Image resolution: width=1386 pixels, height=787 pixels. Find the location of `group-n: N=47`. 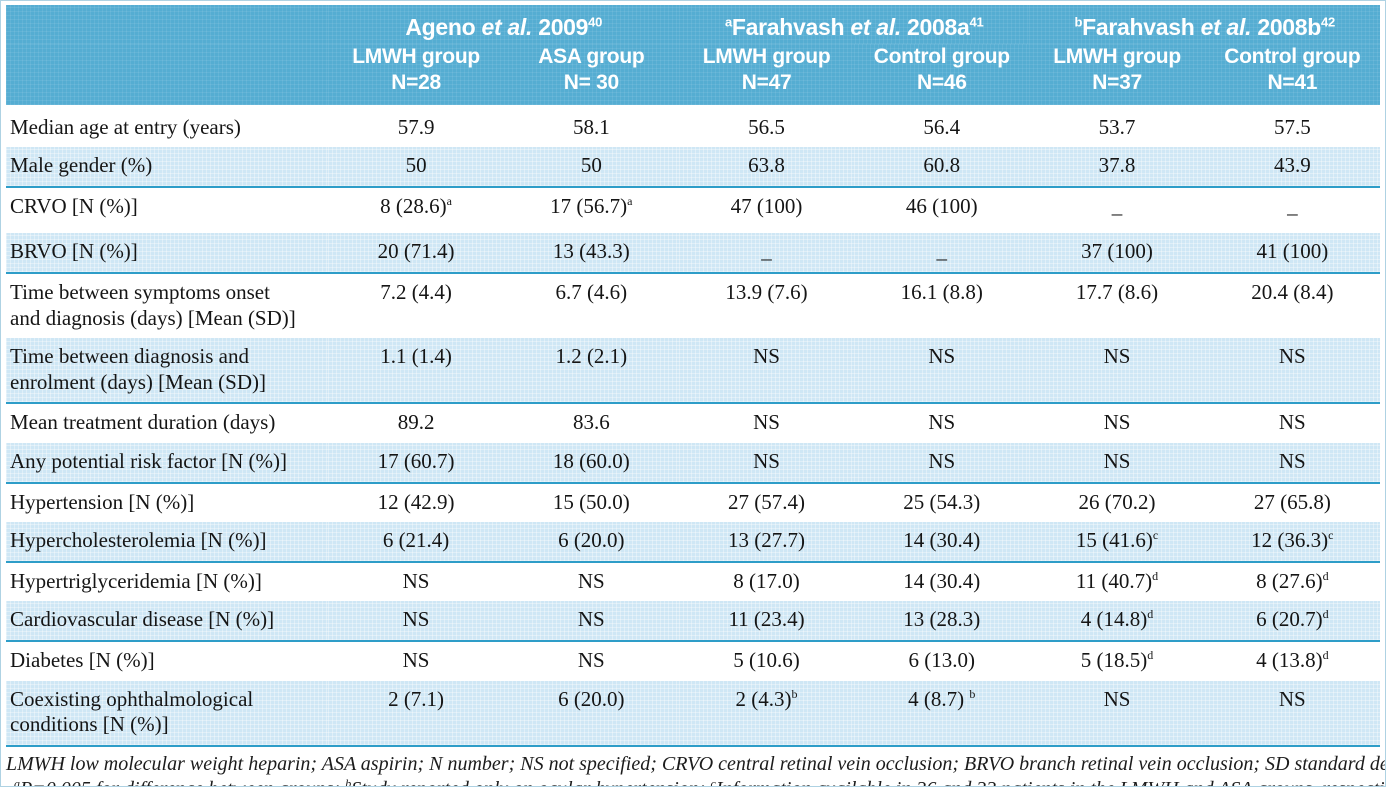

group-n: N=47 is located at coordinates (766, 83).